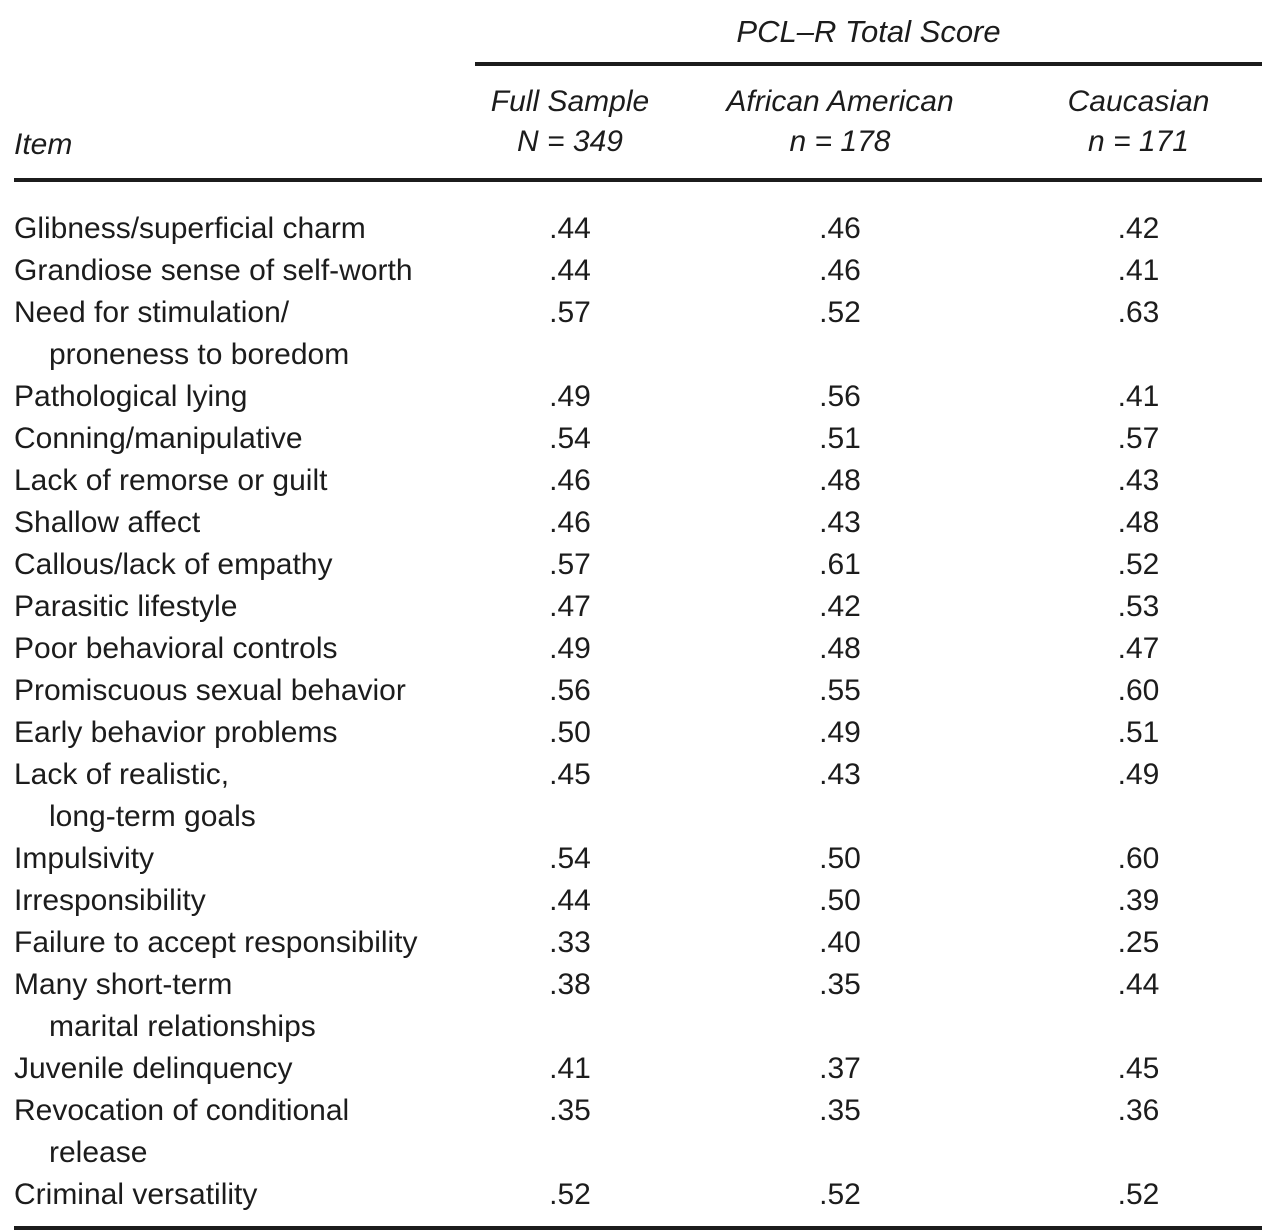  What do you see at coordinates (171, 480) in the screenshot?
I see `item-label-line: Lack of remorse or guilt` at bounding box center [171, 480].